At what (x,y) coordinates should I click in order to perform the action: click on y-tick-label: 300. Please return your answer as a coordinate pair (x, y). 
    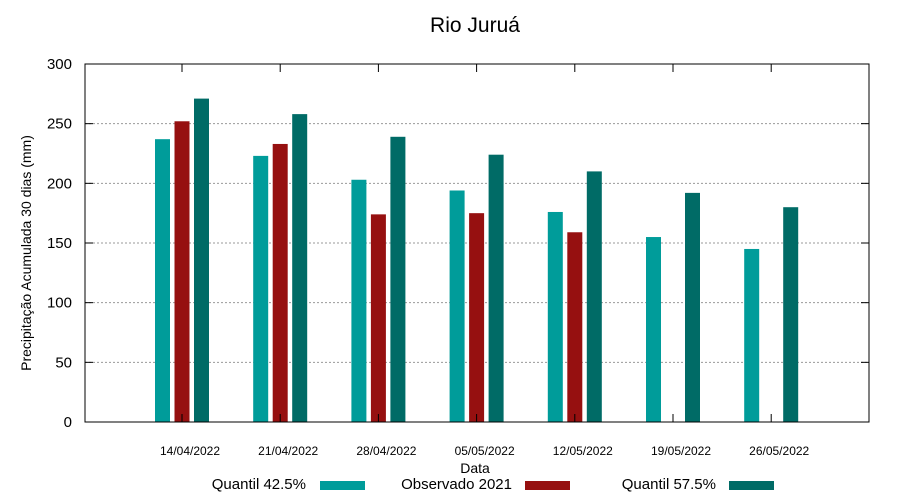
    Looking at the image, I should click on (59, 64).